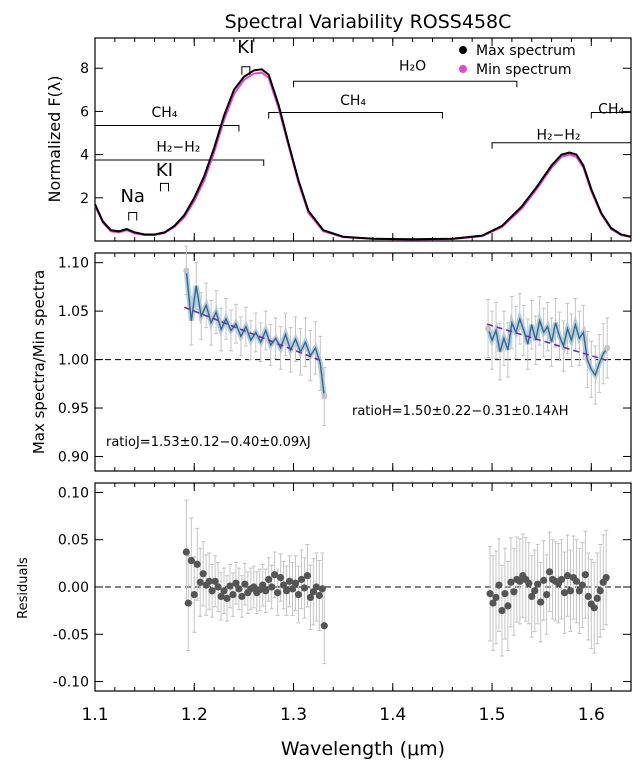 This screenshot has width=643, height=764. I want to click on y-tick-label: 1.05, so click(73, 312).